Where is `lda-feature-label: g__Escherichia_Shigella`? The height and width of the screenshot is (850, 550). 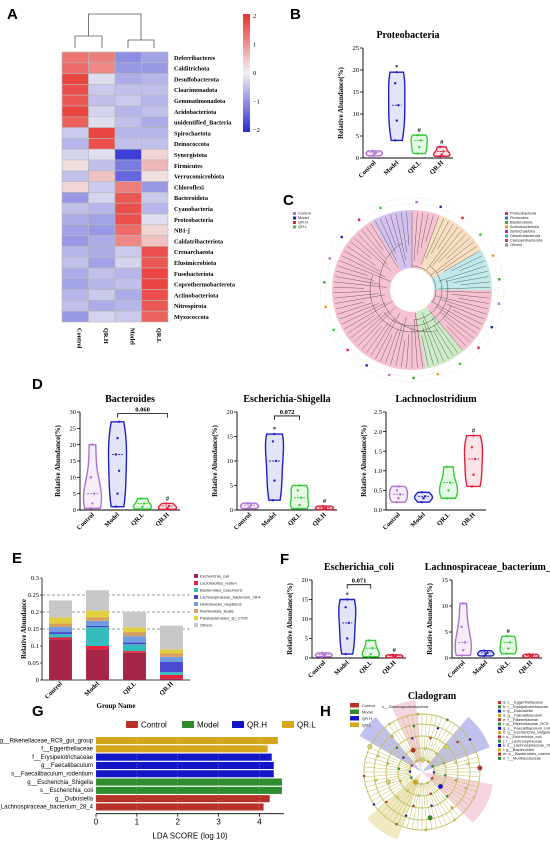
lda-feature-label: g__Escherichia_Shigella is located at coordinates (60, 783).